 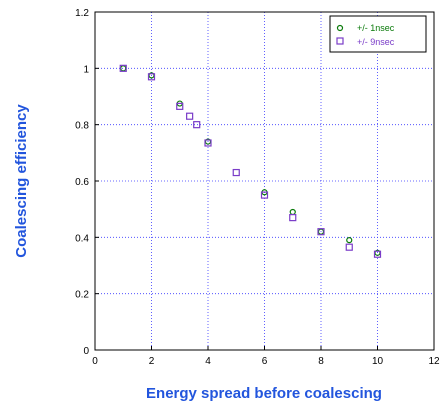 I want to click on y-tick-label: 0, so click(x=86, y=351).